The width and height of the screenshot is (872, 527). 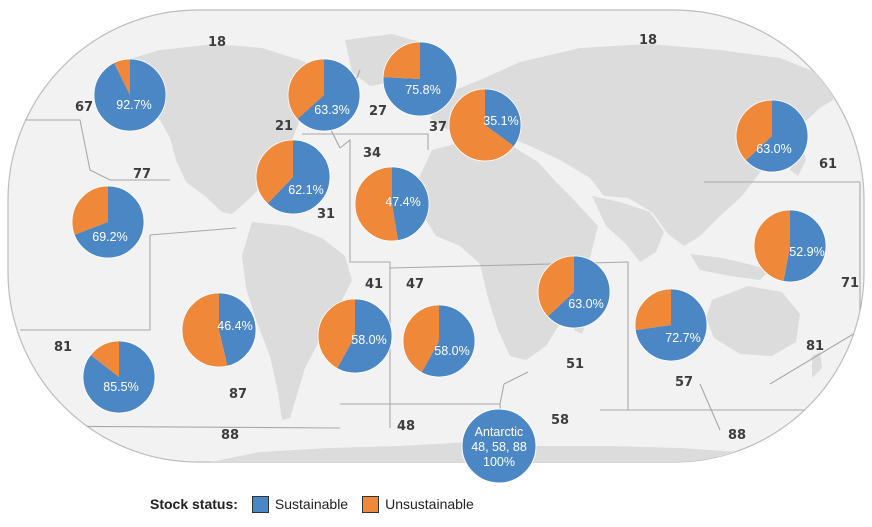 I want to click on legend-label-unsustainable: Unsustainable, so click(x=429, y=504).